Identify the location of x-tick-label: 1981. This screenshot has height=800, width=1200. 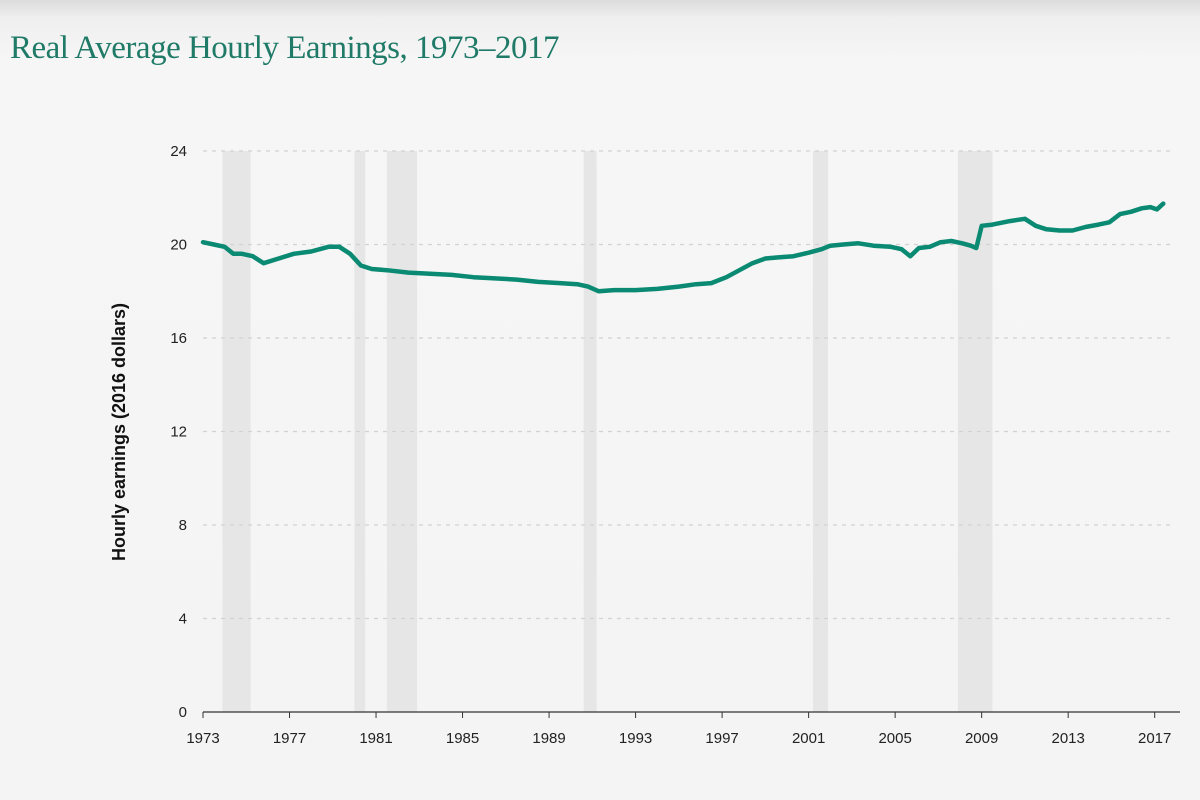
(375, 738).